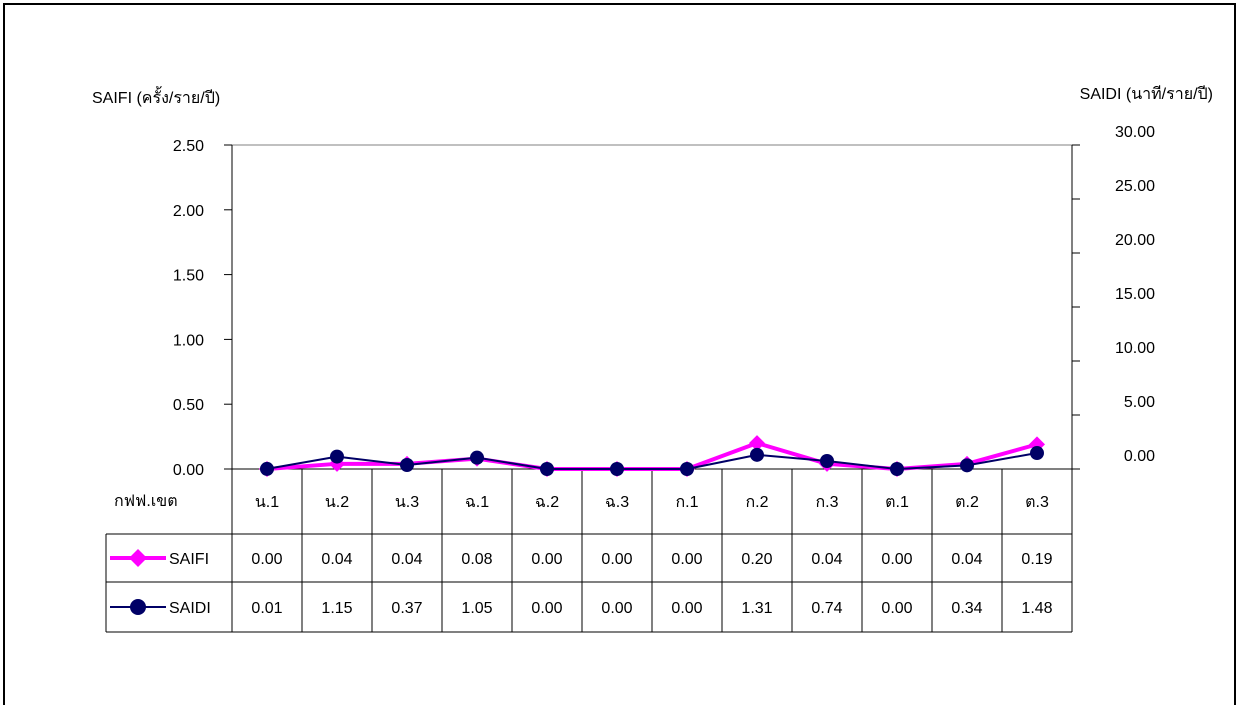 Image resolution: width=1241 pixels, height=705 pixels. I want to click on x-tick-label: ฉ.2, so click(547, 502).